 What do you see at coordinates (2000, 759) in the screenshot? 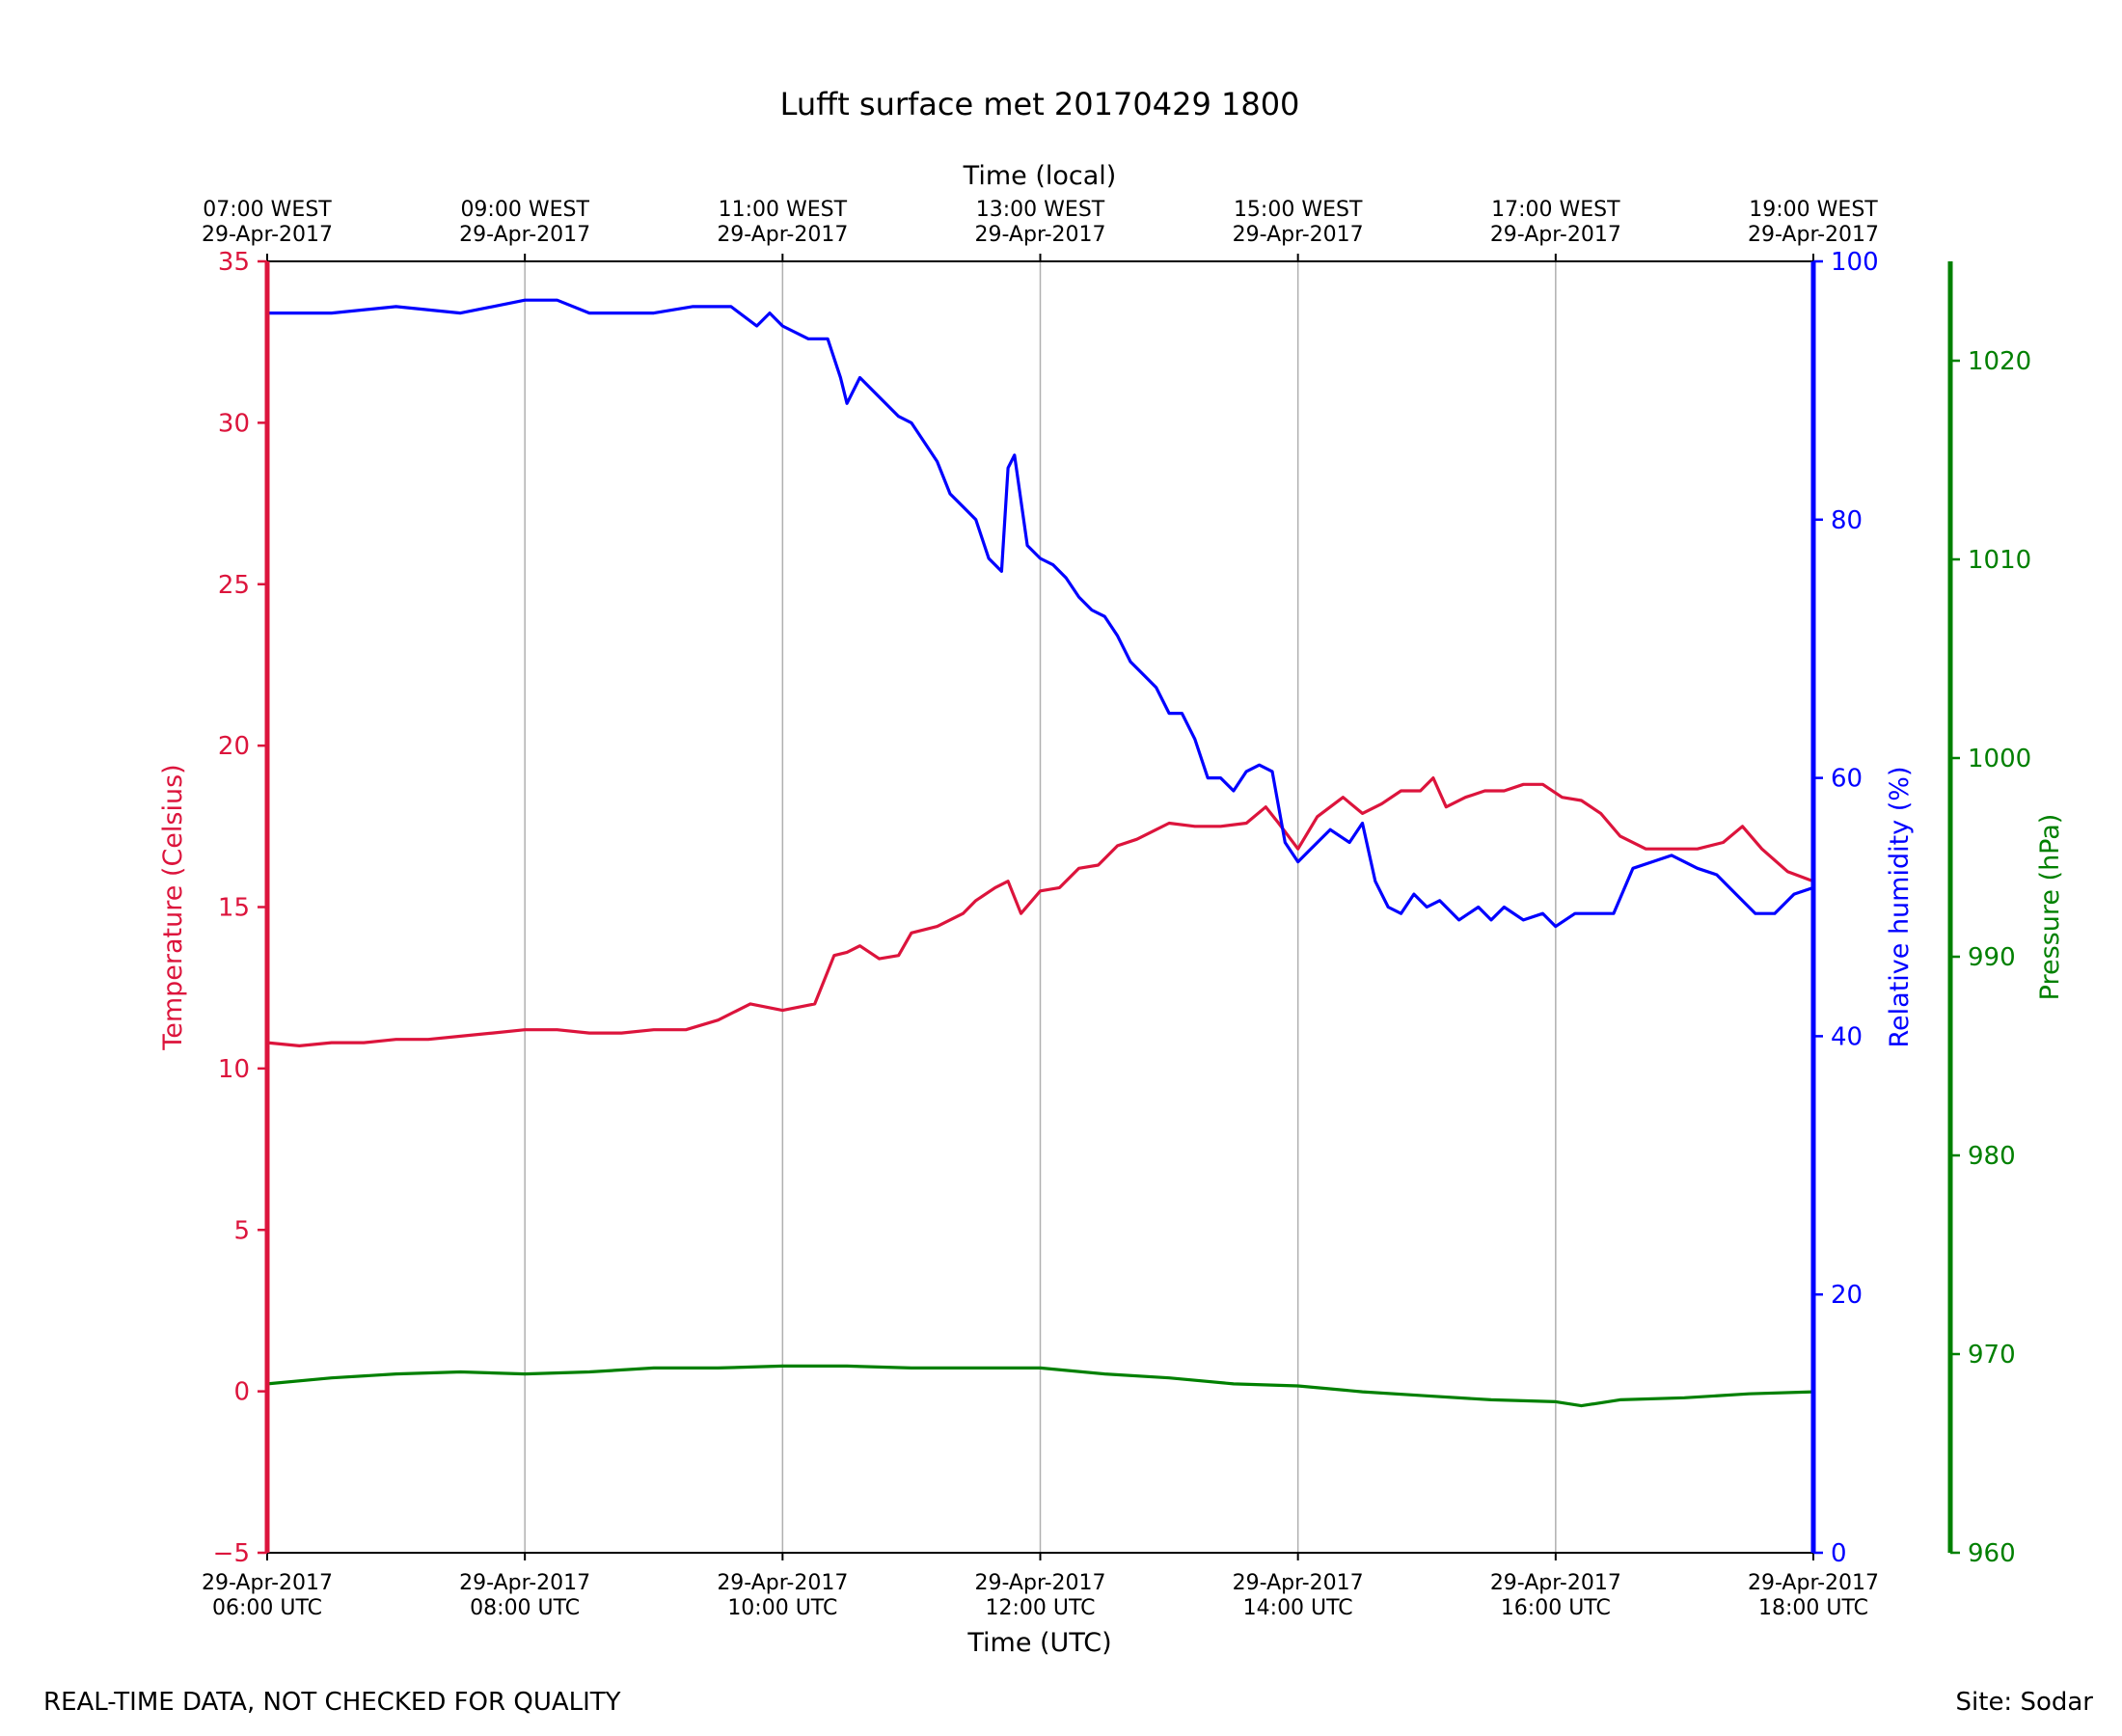
I see `y-tick-label-pres: 1000` at bounding box center [2000, 759].